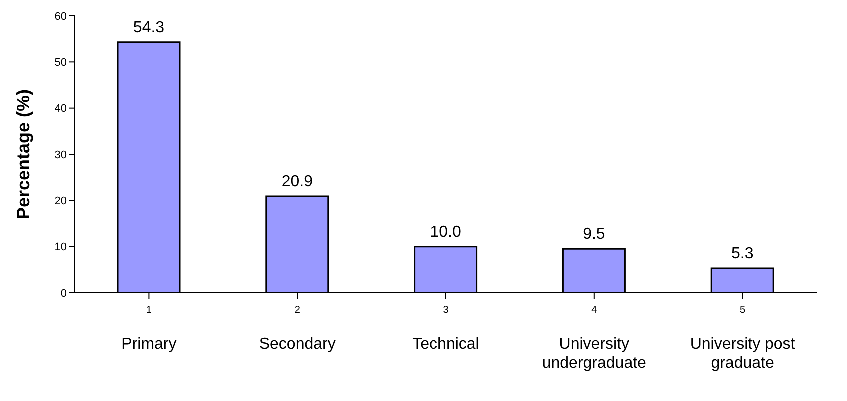 The height and width of the screenshot is (401, 847). I want to click on y-tick-label: 0, so click(63, 294).